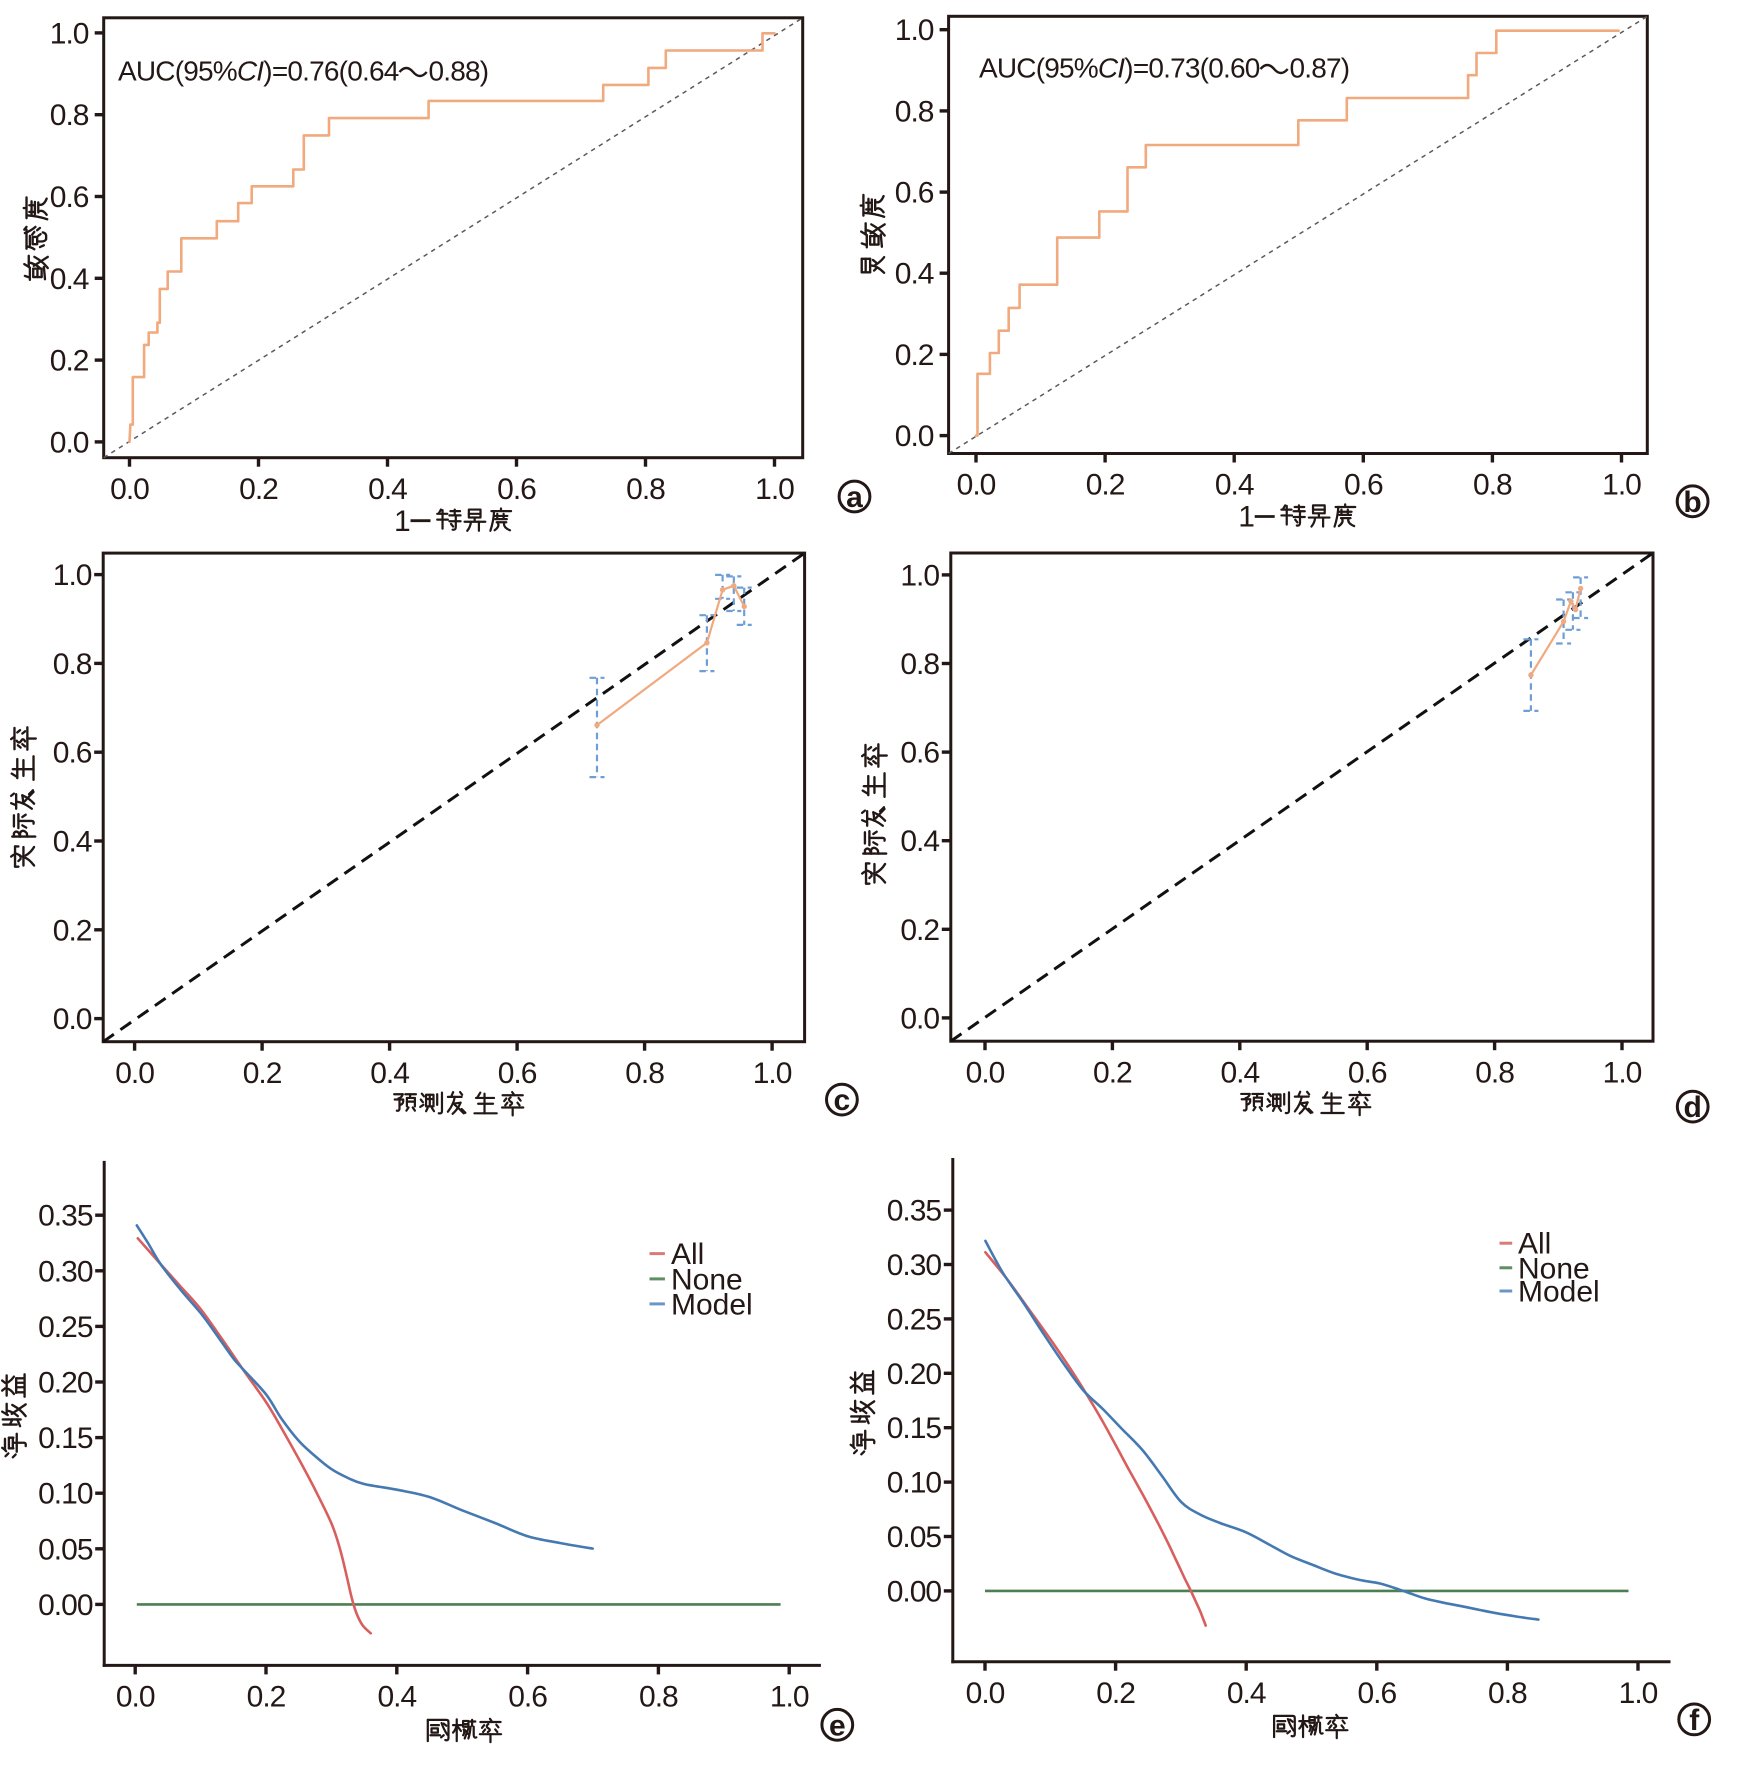  Describe the element at coordinates (1692, 502) in the screenshot. I see `svg-text: b` at that location.